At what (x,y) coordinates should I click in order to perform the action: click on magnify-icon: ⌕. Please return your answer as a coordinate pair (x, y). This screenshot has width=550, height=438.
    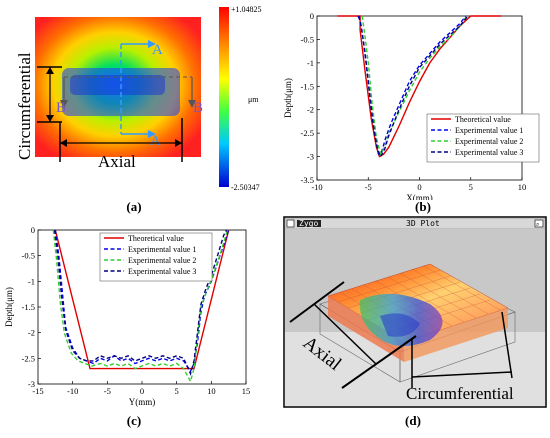
    Looking at the image, I should click on (537, 225).